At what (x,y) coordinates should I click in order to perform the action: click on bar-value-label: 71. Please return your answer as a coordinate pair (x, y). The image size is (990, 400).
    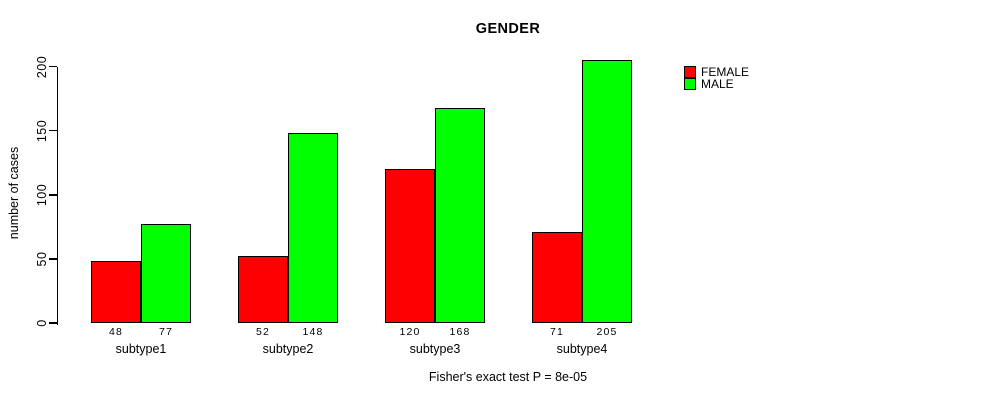
    Looking at the image, I should click on (557, 332).